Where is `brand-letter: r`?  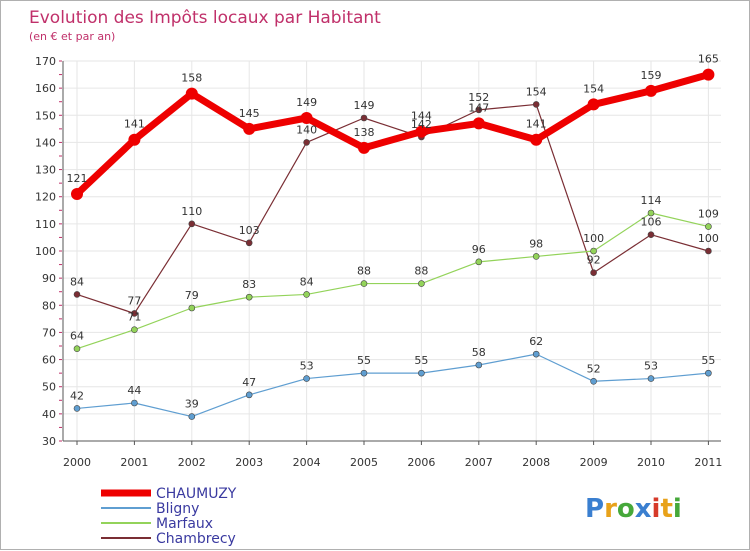
brand-letter: r is located at coordinates (610, 509).